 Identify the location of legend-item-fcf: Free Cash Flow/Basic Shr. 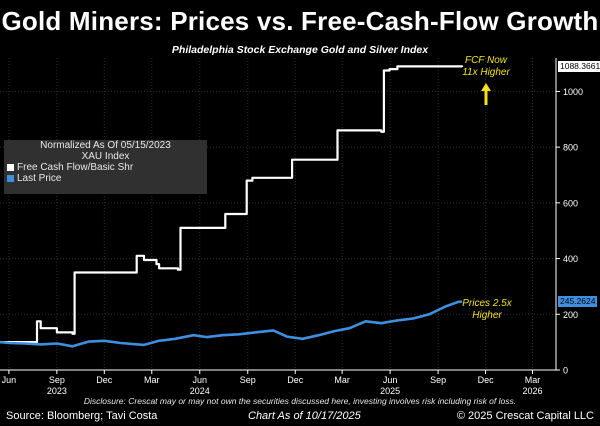
(105, 167).